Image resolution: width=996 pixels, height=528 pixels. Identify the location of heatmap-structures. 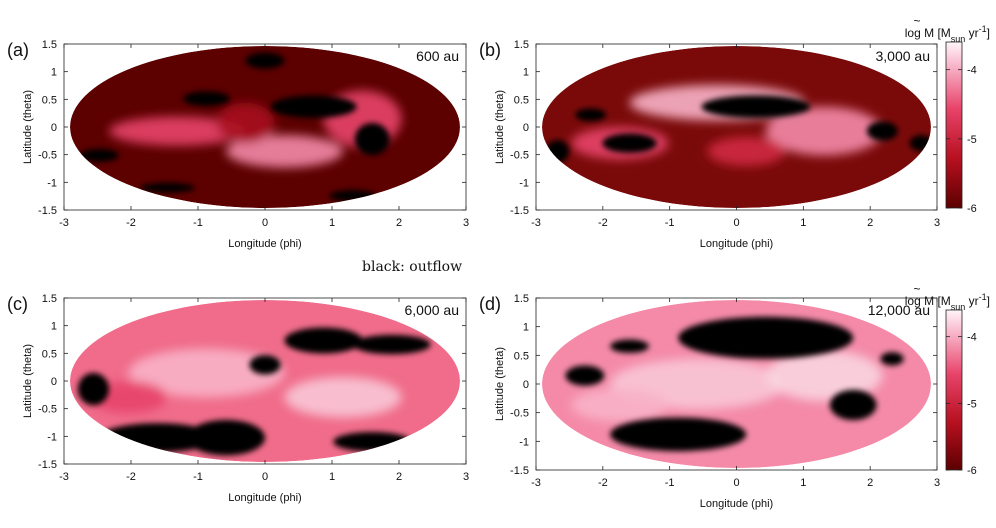
(727, 386).